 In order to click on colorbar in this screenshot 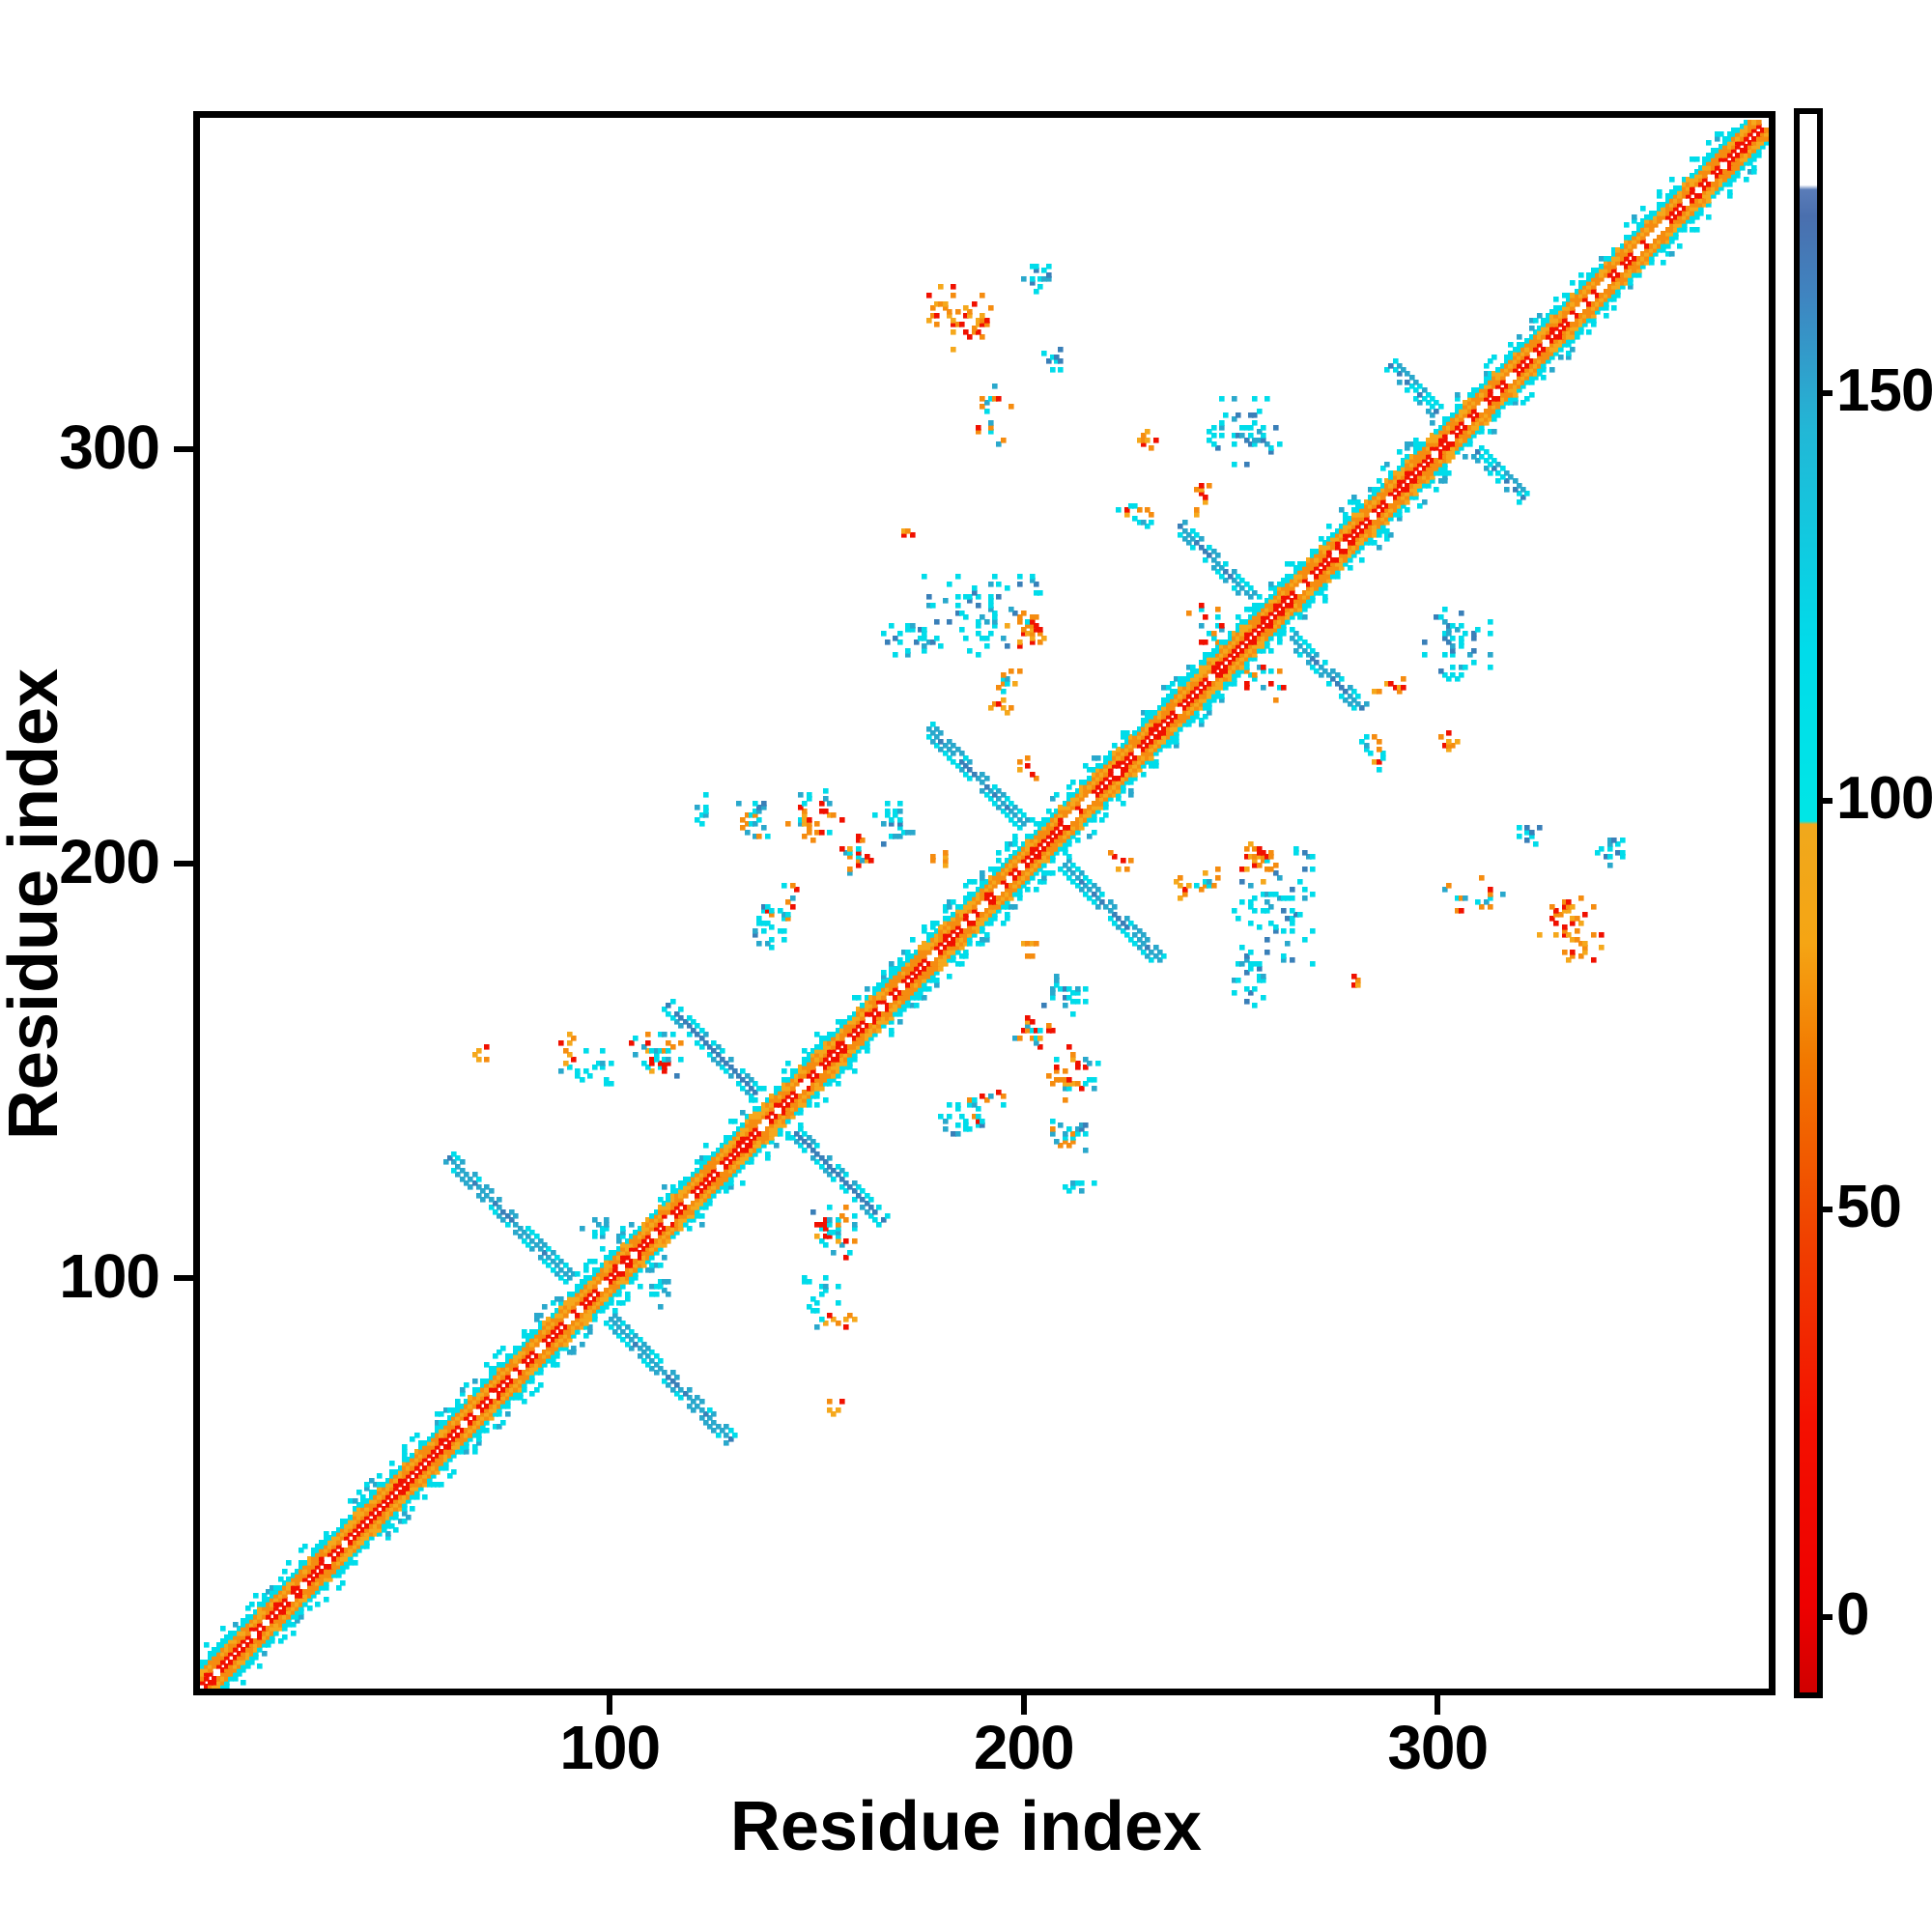, I will do `click(1808, 903)`.